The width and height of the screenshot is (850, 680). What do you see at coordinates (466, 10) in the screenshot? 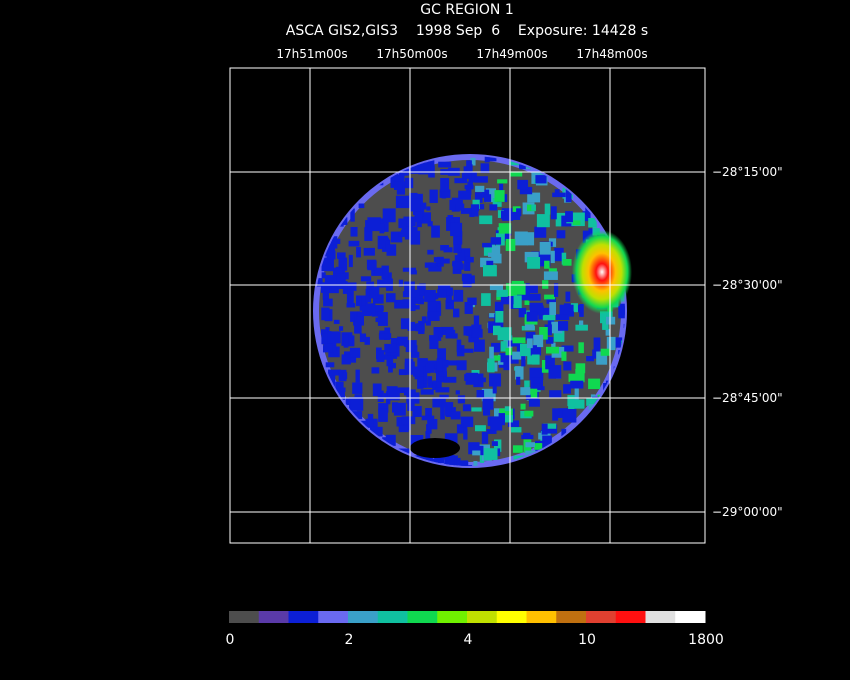
I see `title: GC REGION 1` at bounding box center [466, 10].